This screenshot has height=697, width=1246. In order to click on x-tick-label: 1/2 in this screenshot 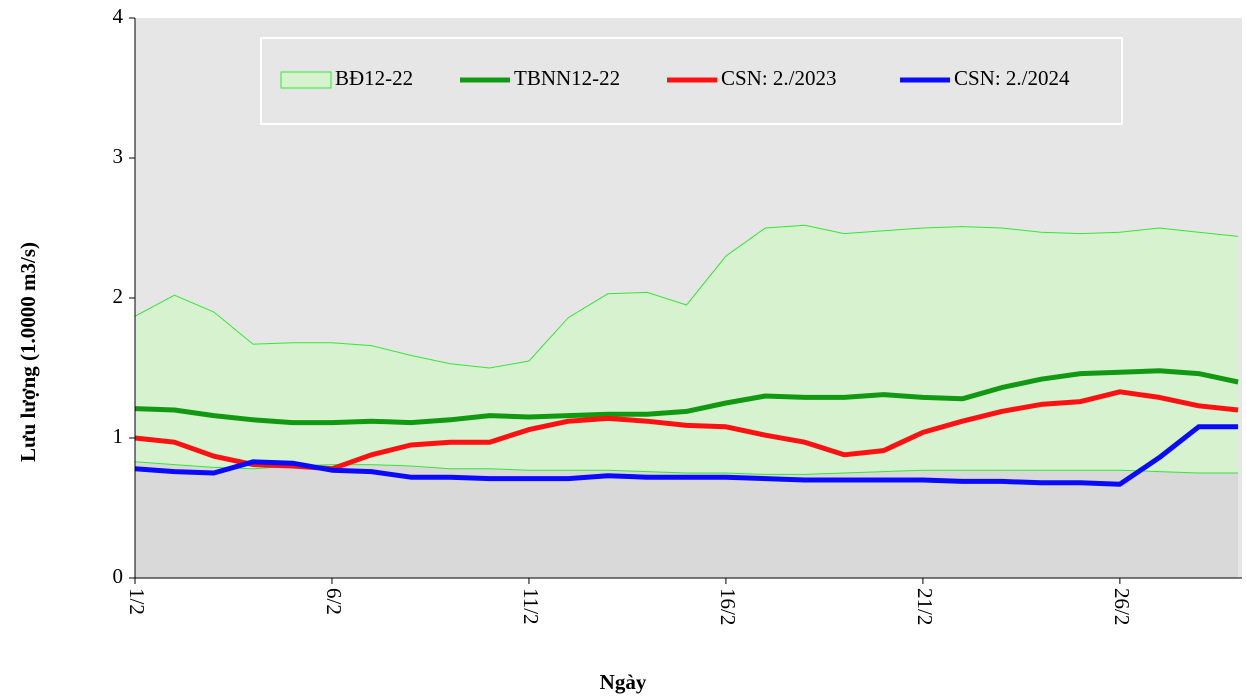, I will do `click(137, 601)`.